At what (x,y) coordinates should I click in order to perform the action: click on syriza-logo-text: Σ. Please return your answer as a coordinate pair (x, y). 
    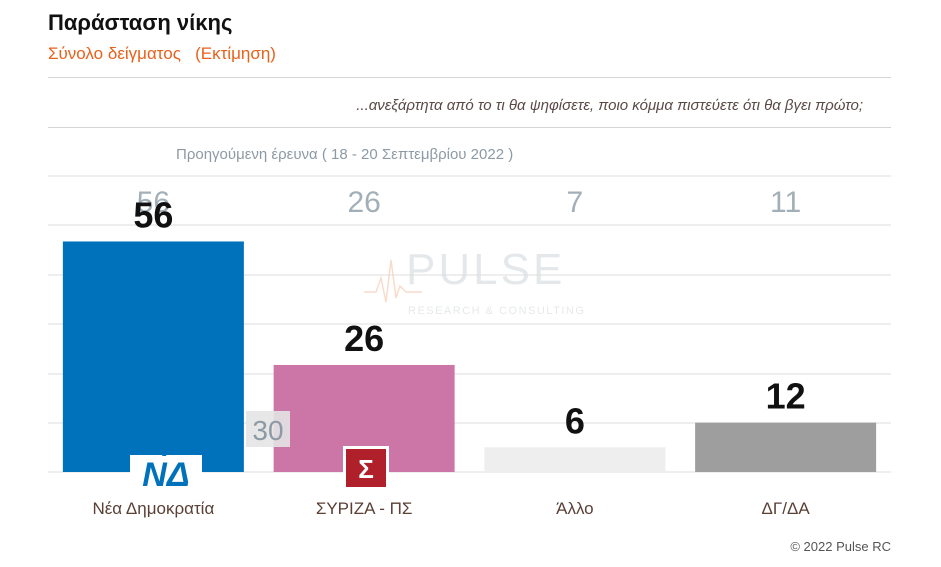
    Looking at the image, I should click on (366, 469).